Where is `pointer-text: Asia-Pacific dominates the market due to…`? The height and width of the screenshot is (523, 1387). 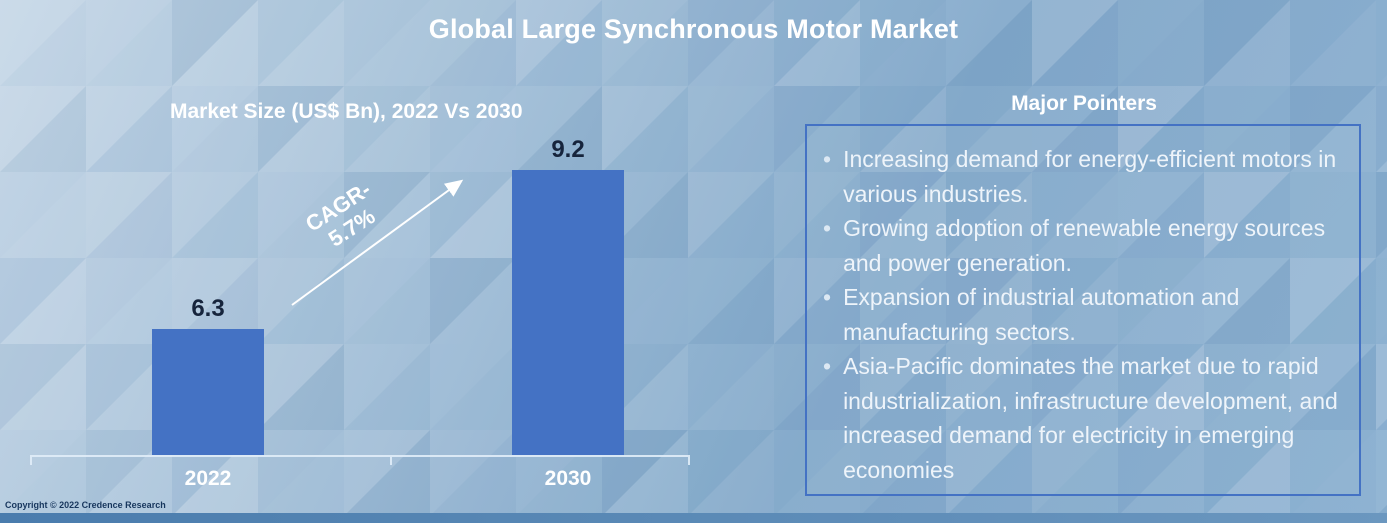 pointer-text: Asia-Pacific dominates the market due to… is located at coordinates (1090, 418).